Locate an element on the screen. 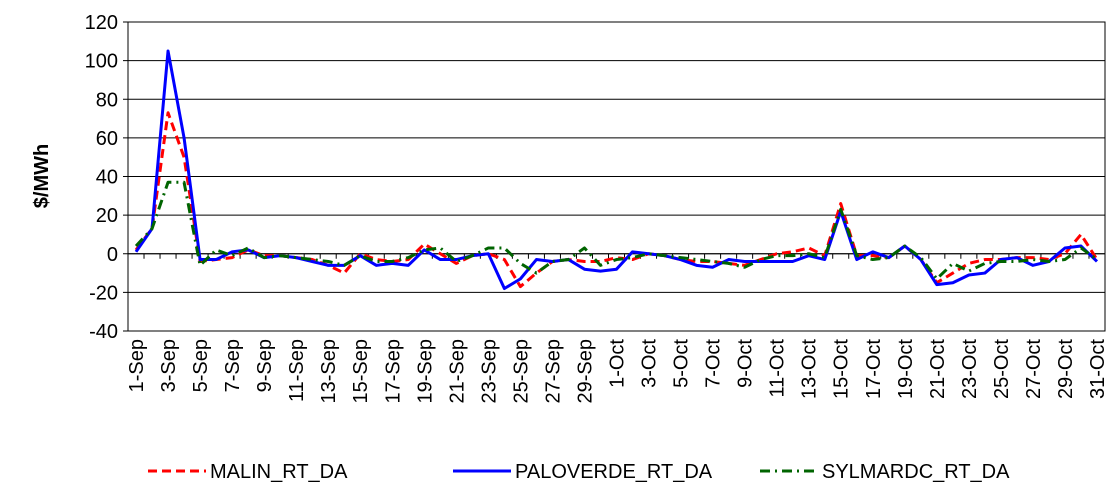 The width and height of the screenshot is (1117, 489). x-tick-label: 25-Oct is located at coordinates (1002, 369).